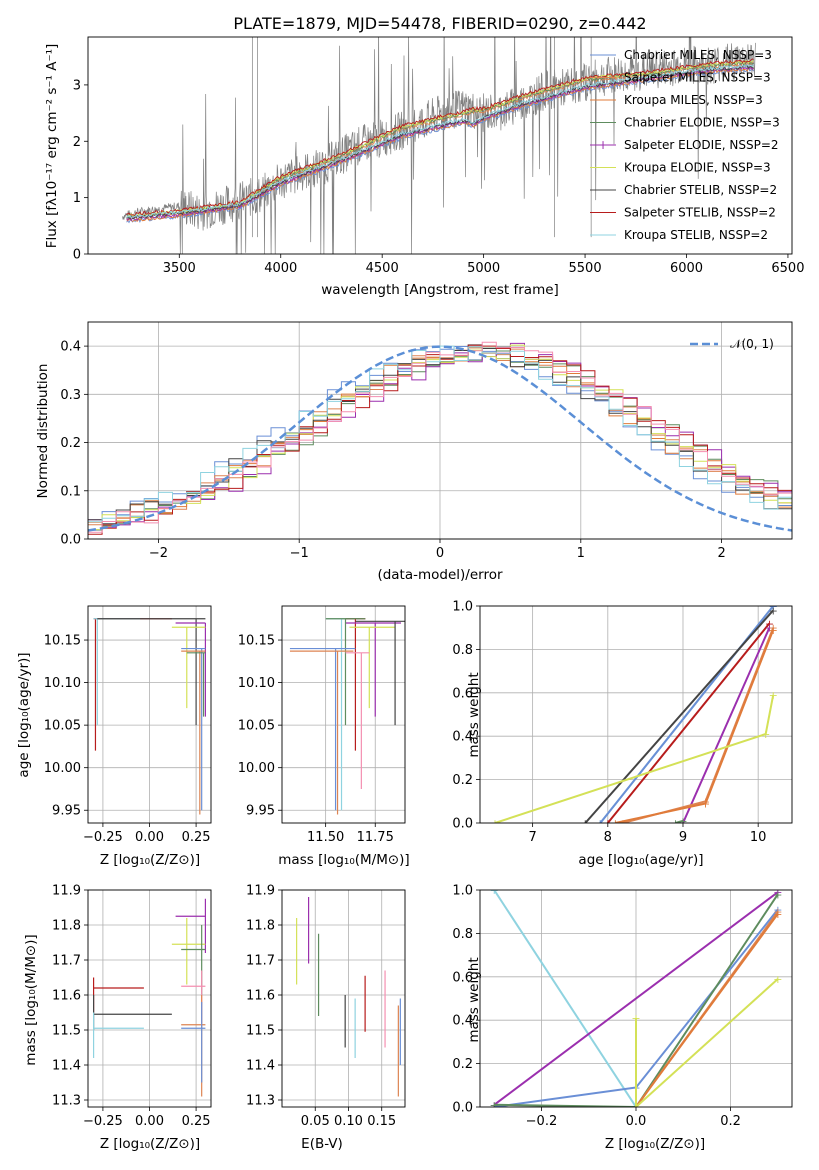 The image size is (819, 1170). I want to click on panel-7: 0.05 0.10 0.15 11.3 11.4 11.5 11.6 11.7 11.8 11.9, so click(326, 1006).